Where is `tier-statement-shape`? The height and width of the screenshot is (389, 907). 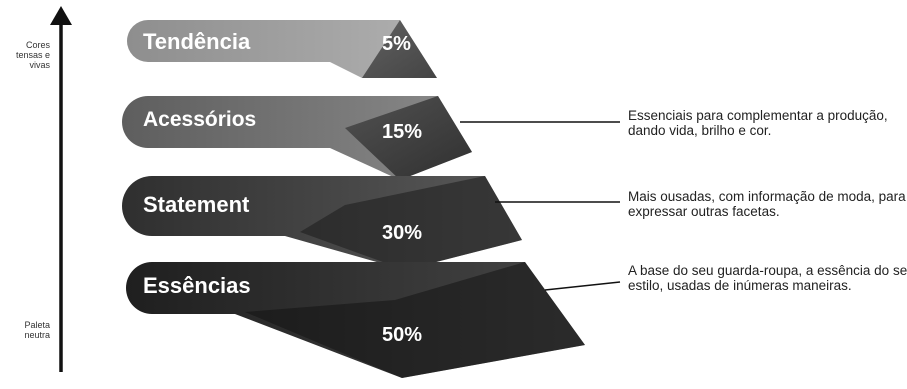 tier-statement-shape is located at coordinates (322, 223).